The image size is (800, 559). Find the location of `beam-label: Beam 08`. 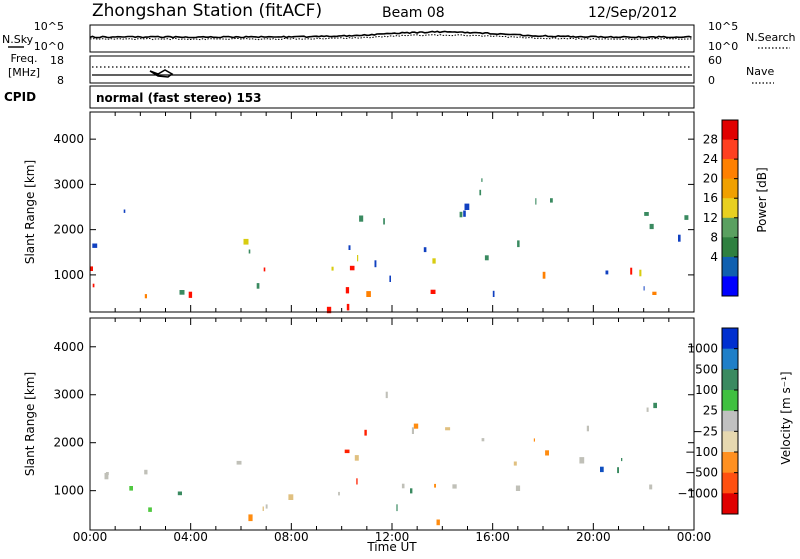

beam-label: Beam 08 is located at coordinates (413, 13).